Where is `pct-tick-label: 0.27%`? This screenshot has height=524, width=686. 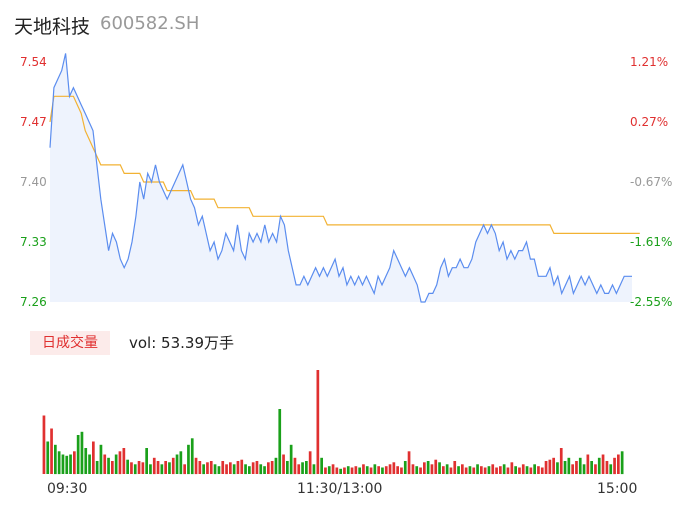 pct-tick-label: 0.27% is located at coordinates (649, 122).